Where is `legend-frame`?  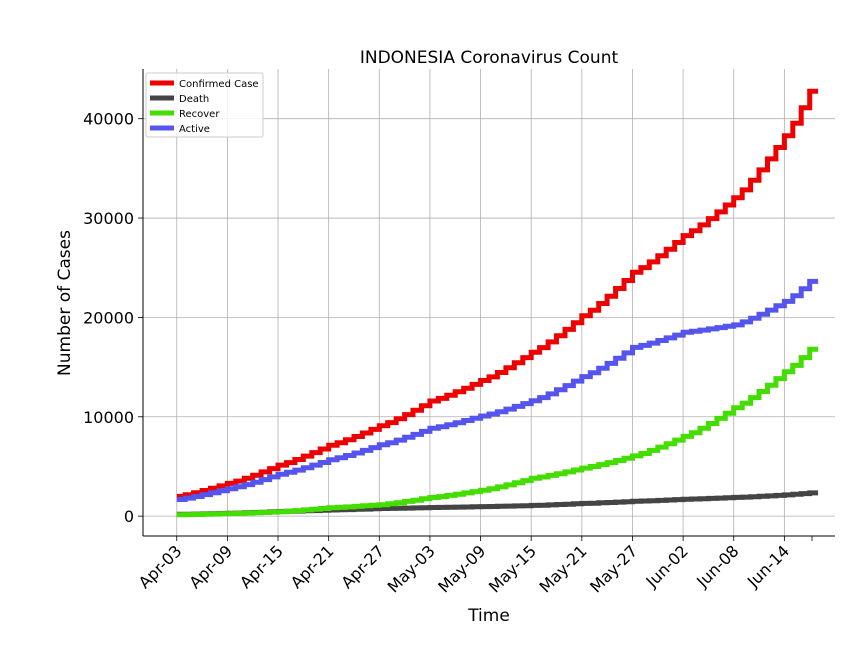
legend-frame is located at coordinates (204, 105).